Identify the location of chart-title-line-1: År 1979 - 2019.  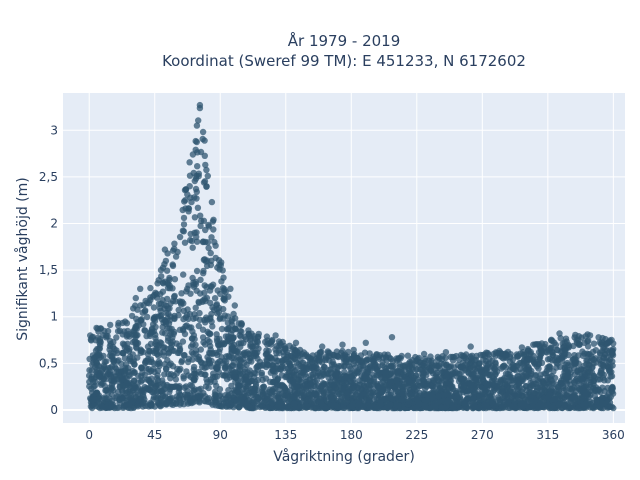
(344, 40).